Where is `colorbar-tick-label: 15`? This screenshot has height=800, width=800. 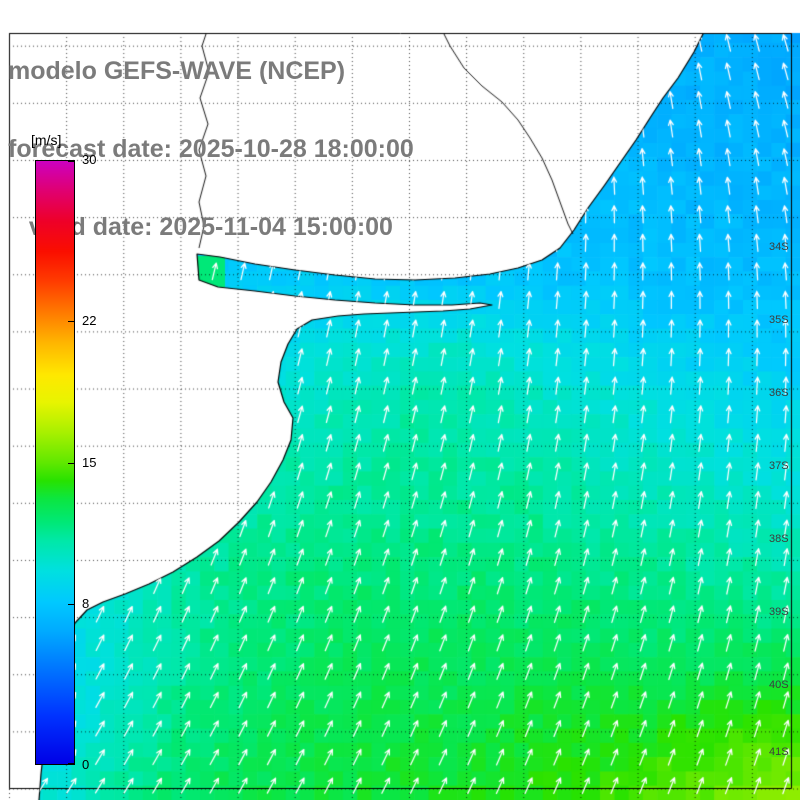 colorbar-tick-label: 15 is located at coordinates (89, 462).